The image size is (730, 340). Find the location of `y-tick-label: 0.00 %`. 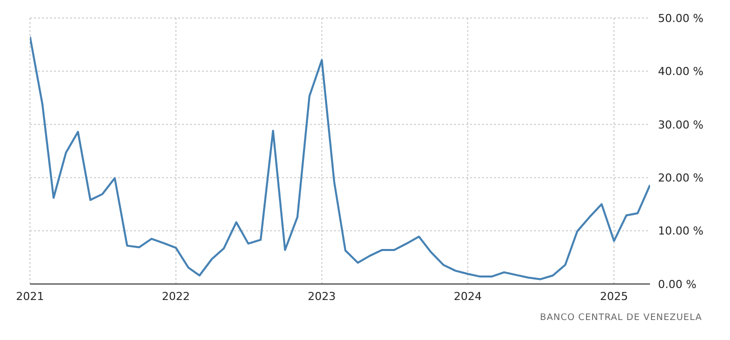

y-tick-label: 0.00 % is located at coordinates (677, 284).